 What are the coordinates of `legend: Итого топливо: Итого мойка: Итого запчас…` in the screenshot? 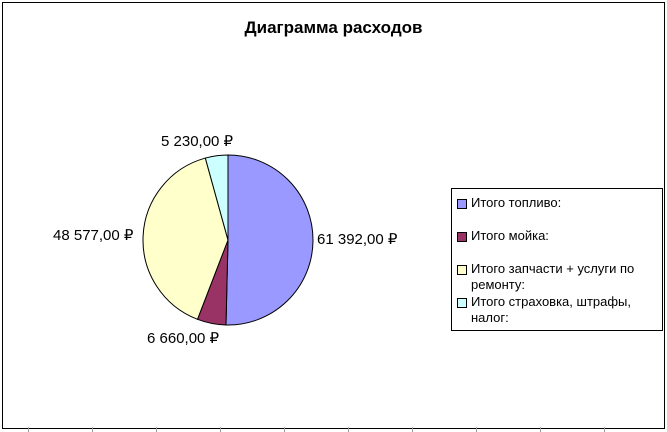 It's located at (557, 259).